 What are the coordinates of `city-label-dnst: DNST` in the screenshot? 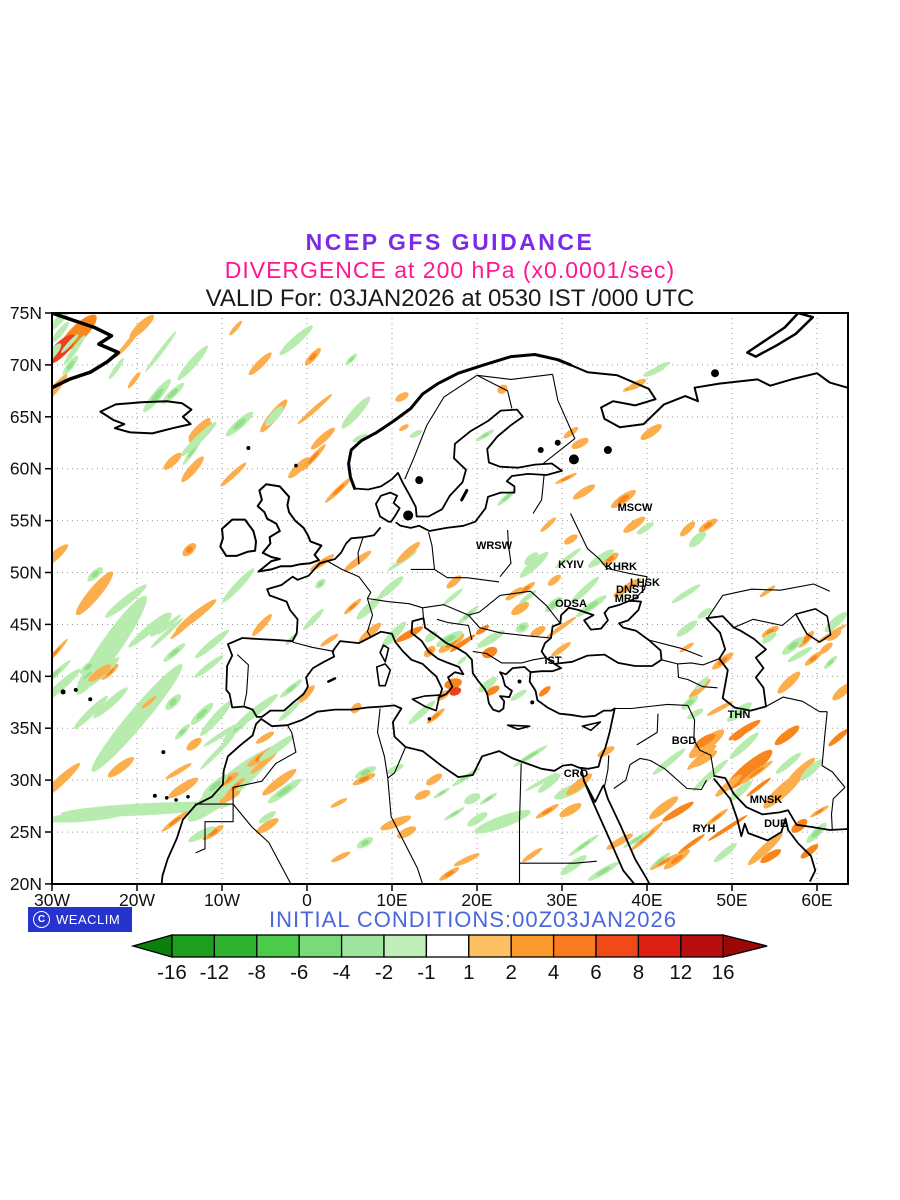 It's located at (631, 590).